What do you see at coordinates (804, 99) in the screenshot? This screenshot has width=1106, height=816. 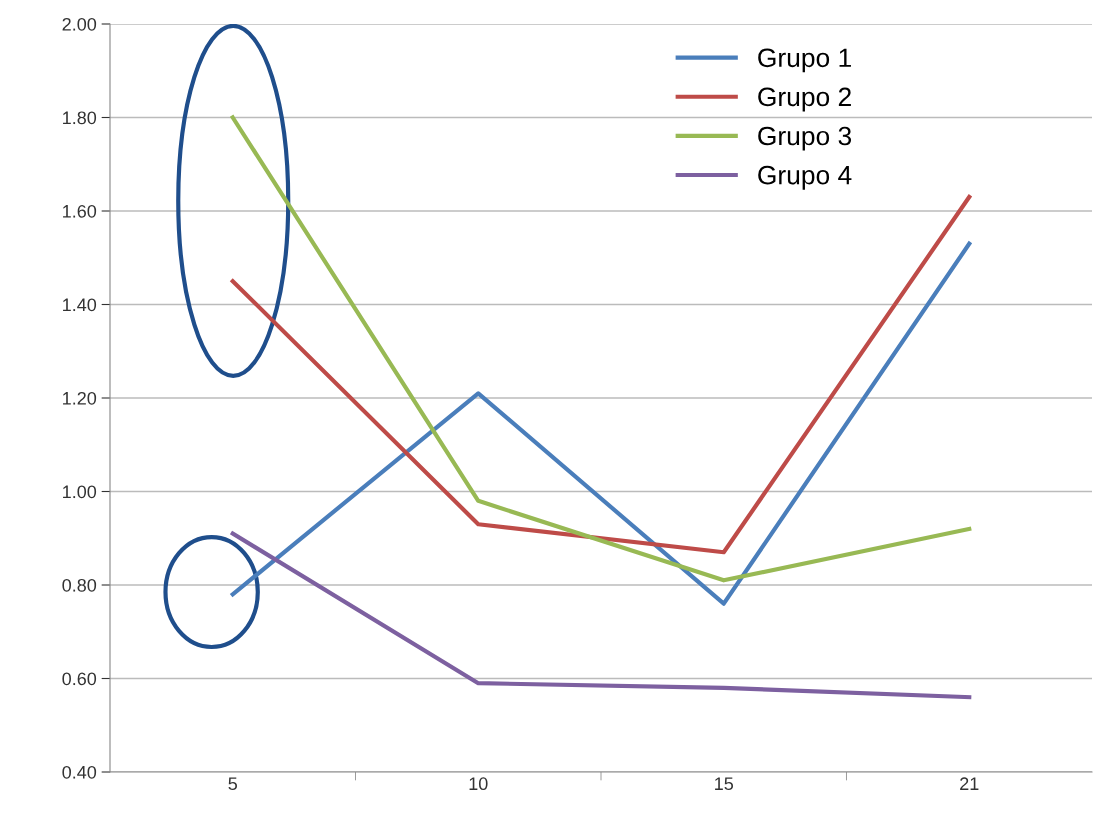 I see `legend-label: Grupo 2` at bounding box center [804, 99].